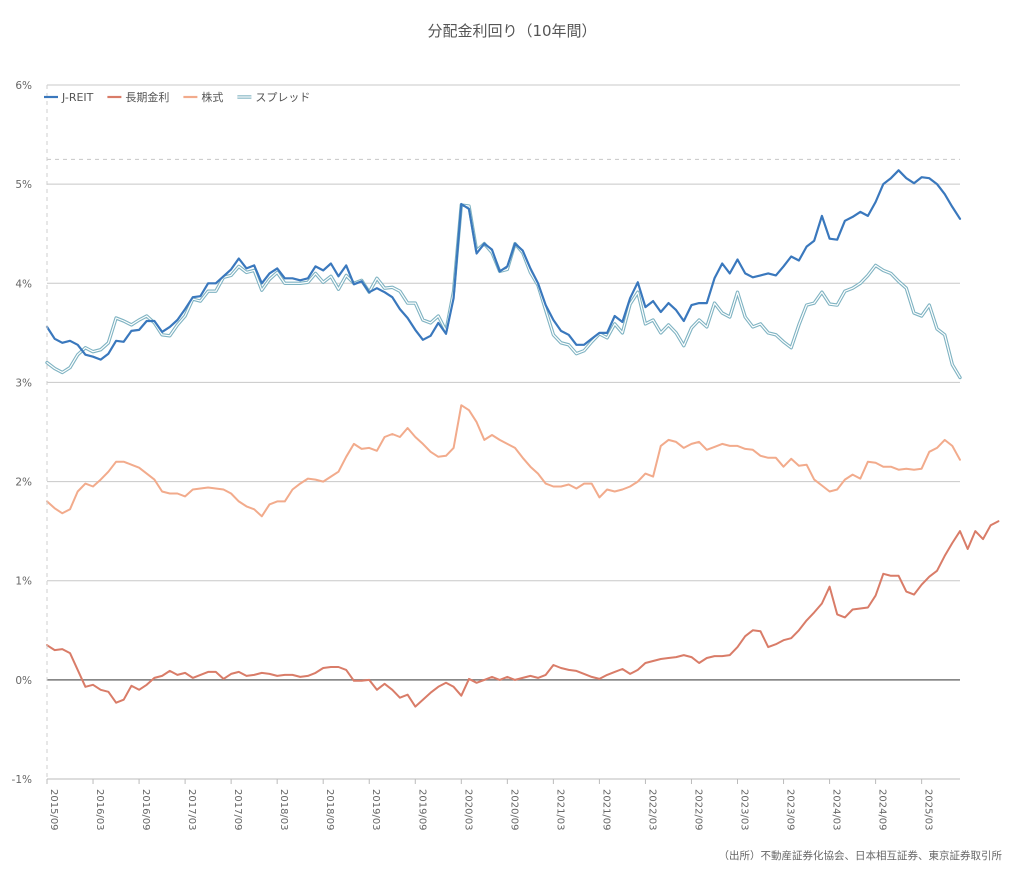 Image resolution: width=1024 pixels, height=869 pixels. Describe the element at coordinates (375, 810) in the screenshot. I see `x-tick-label: 2019/03` at that location.